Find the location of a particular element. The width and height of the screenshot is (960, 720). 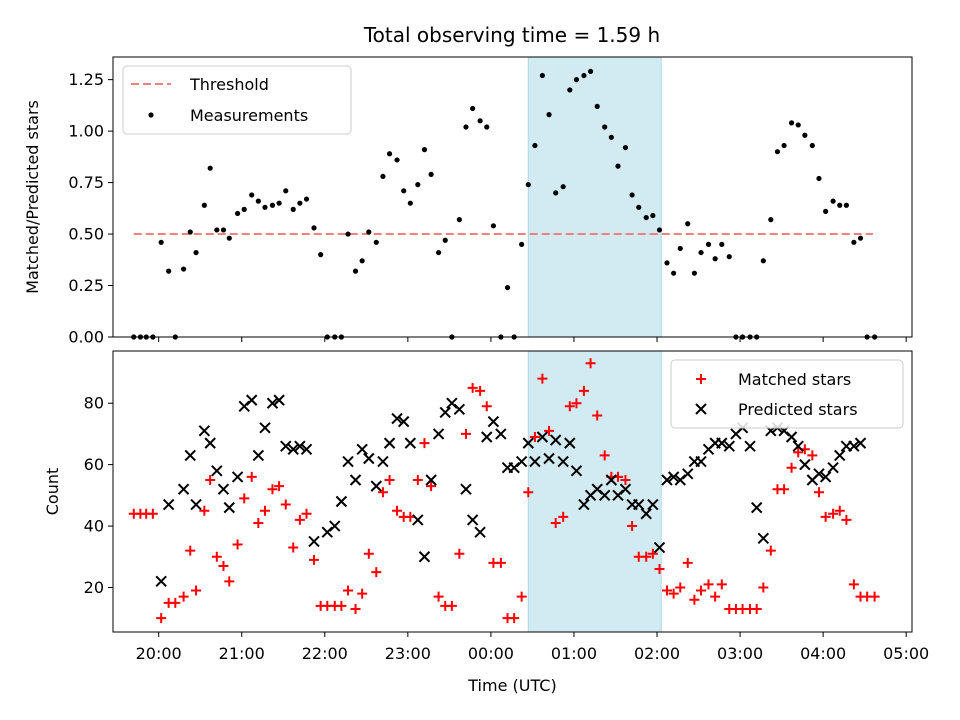

x-tick-label: 05:00 is located at coordinates (906, 653).